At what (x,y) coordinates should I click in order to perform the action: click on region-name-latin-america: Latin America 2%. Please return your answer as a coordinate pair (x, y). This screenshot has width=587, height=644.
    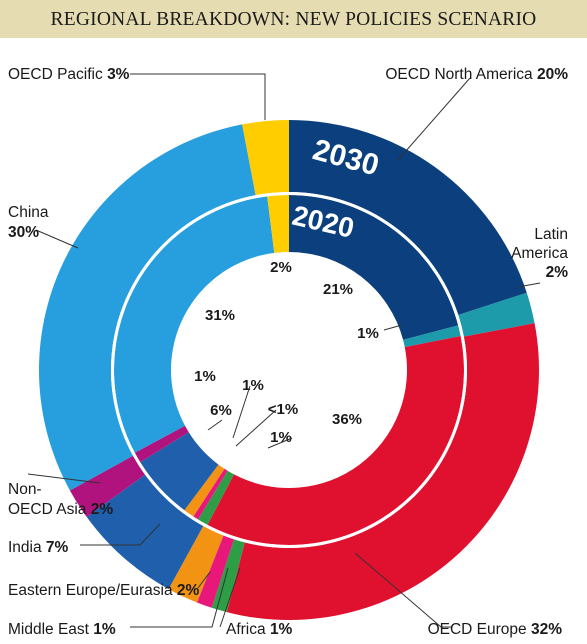
    Looking at the image, I should click on (539, 253).